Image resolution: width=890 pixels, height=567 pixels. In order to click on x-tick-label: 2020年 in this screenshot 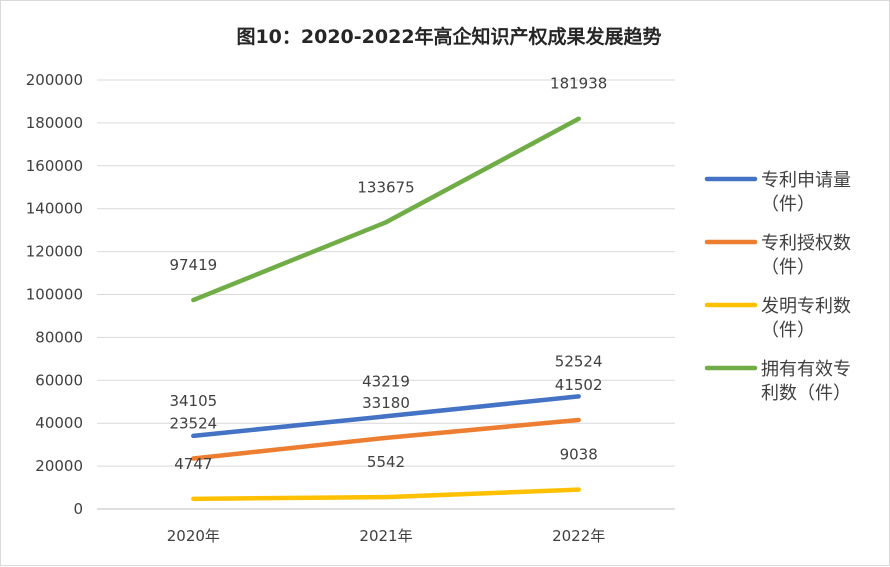, I will do `click(193, 536)`.